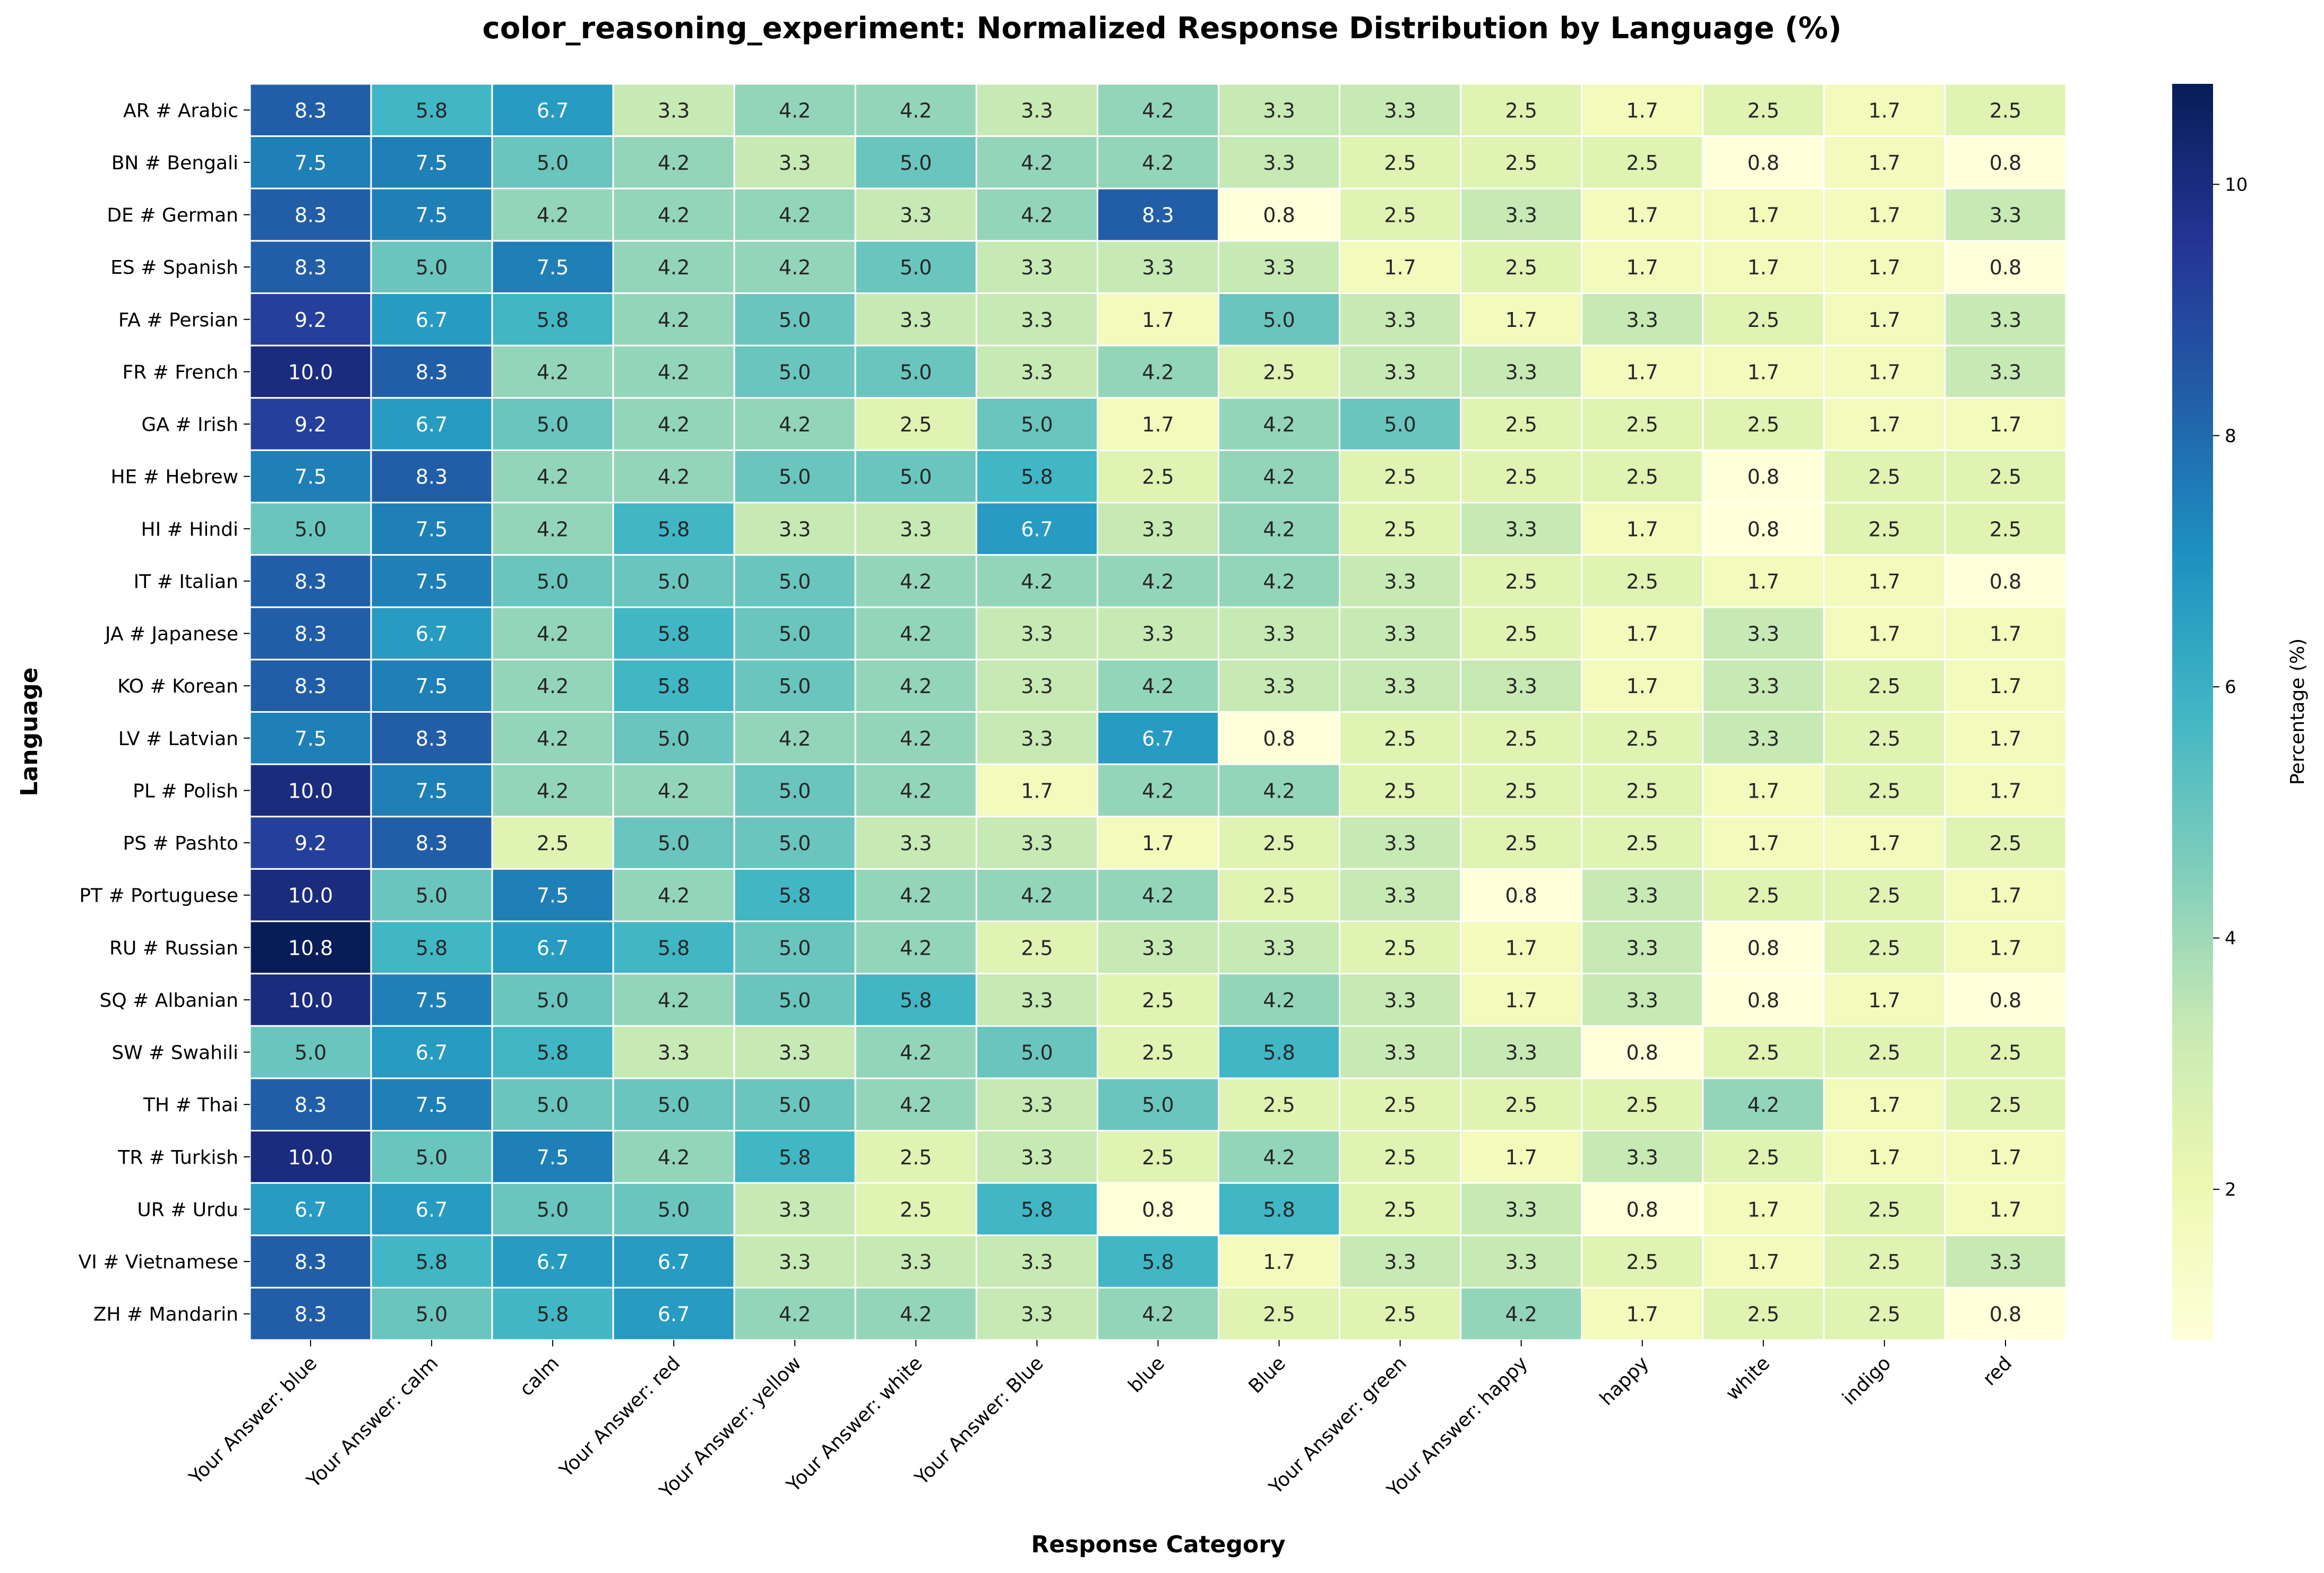 This screenshot has height=1573, width=2324. What do you see at coordinates (165, 1315) in the screenshot?
I see `row-label: ZH # Mandarin` at bounding box center [165, 1315].